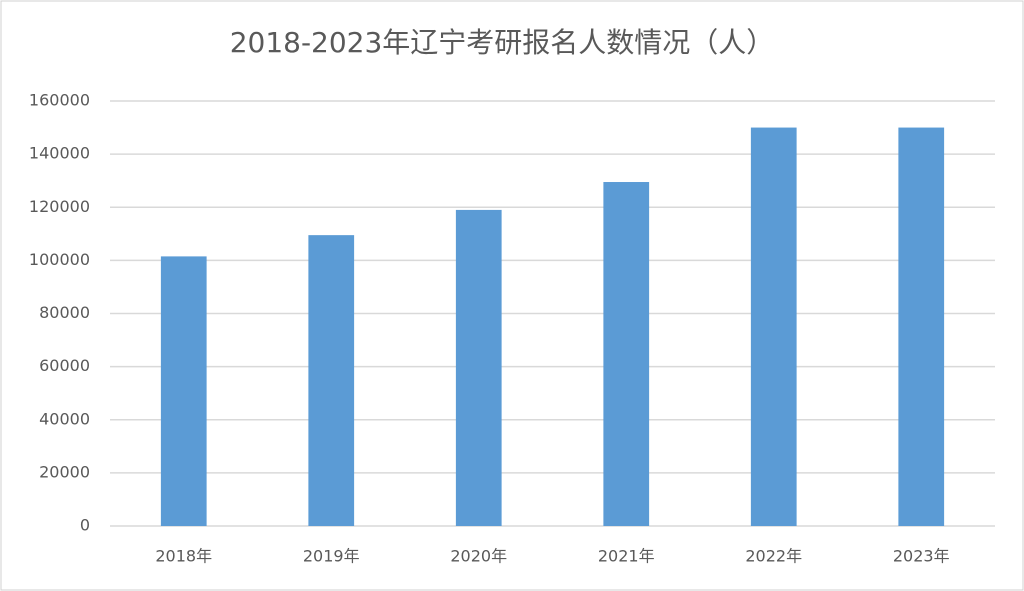 The height and width of the screenshot is (591, 1024). What do you see at coordinates (85, 525) in the screenshot?
I see `y-tick-label: 0` at bounding box center [85, 525].